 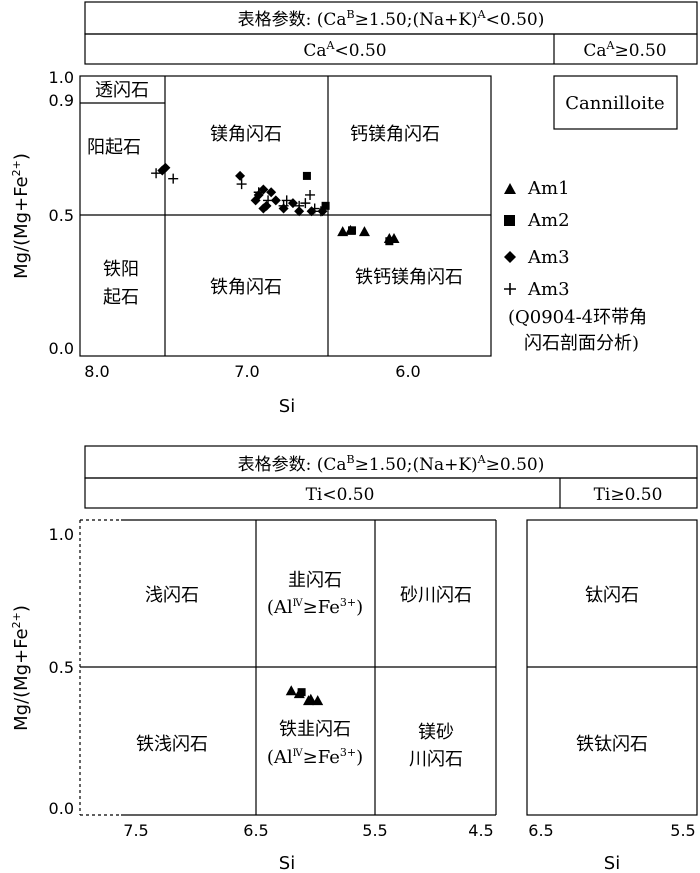 I want to click on legend: Am1 Am2 Am3 Am3 (Q0904-4环带角 闪石剖面分析), so click(x=575, y=266).